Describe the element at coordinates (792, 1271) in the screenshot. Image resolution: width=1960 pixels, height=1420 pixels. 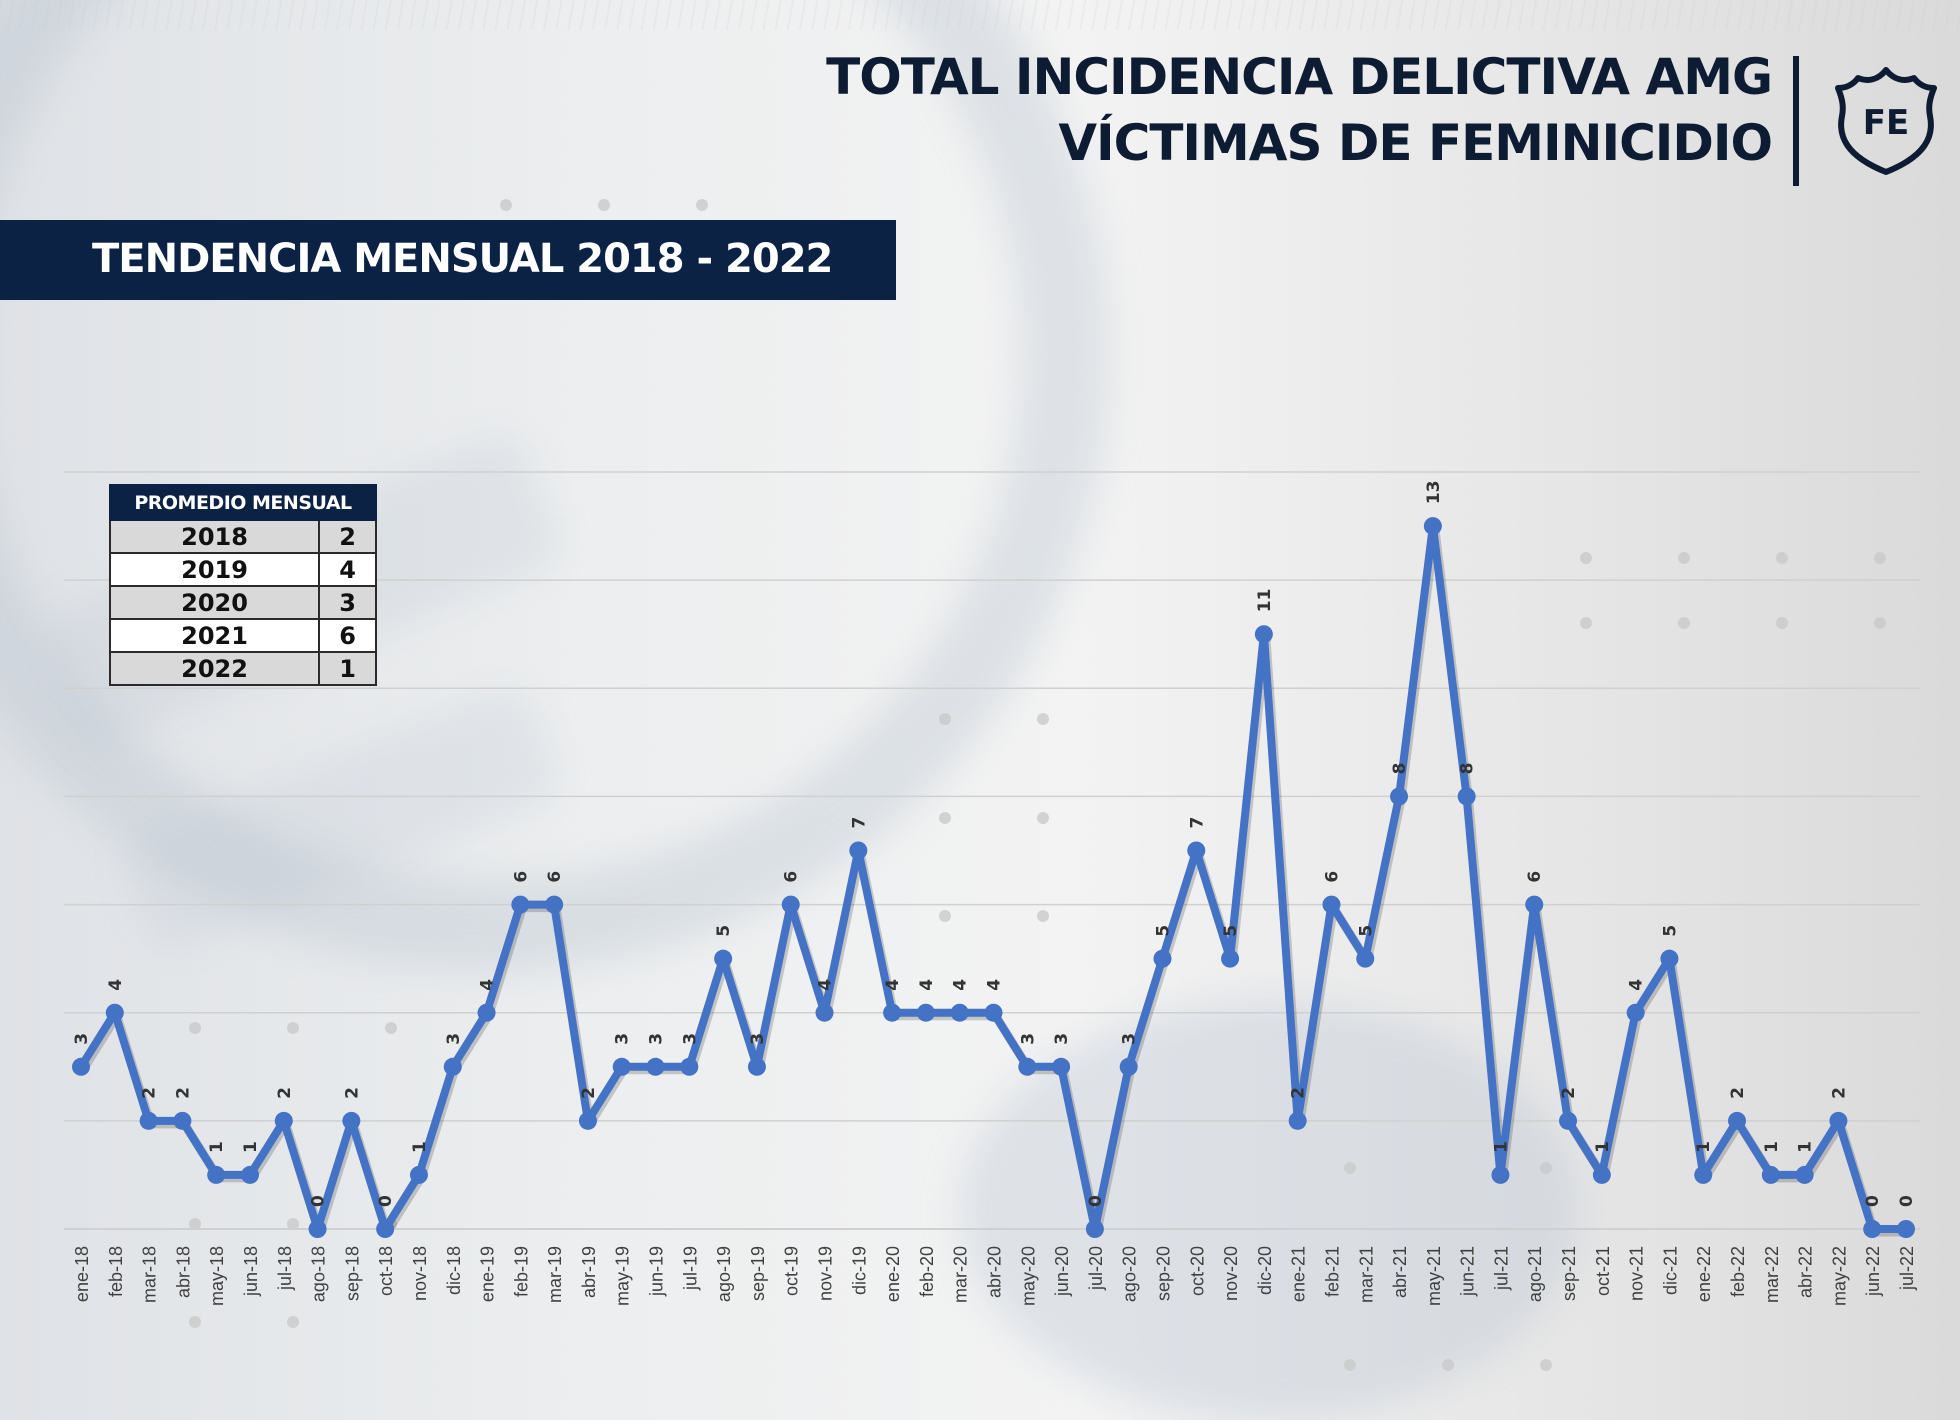
I see `x-axis-label: oct-19` at that location.